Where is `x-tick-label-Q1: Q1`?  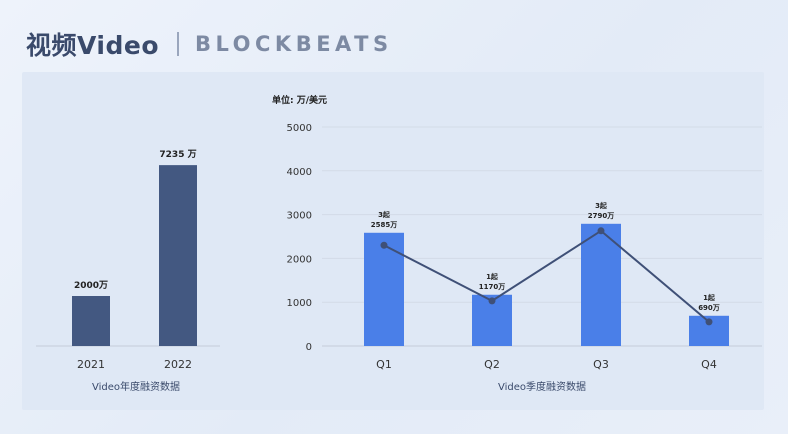
x-tick-label-Q1: Q1 is located at coordinates (384, 364).